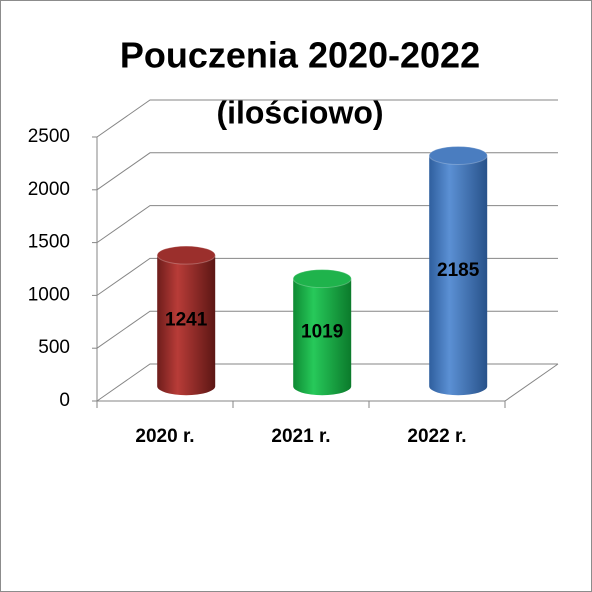 The width and height of the screenshot is (592, 592). I want to click on chart-title: Pouczenia 2020-2022, so click(300, 55).